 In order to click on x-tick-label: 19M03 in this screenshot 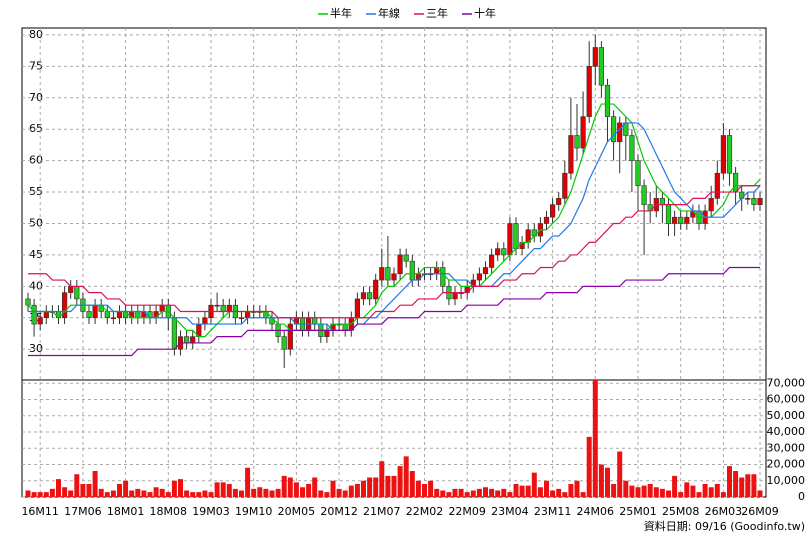, I will do `click(211, 511)`.